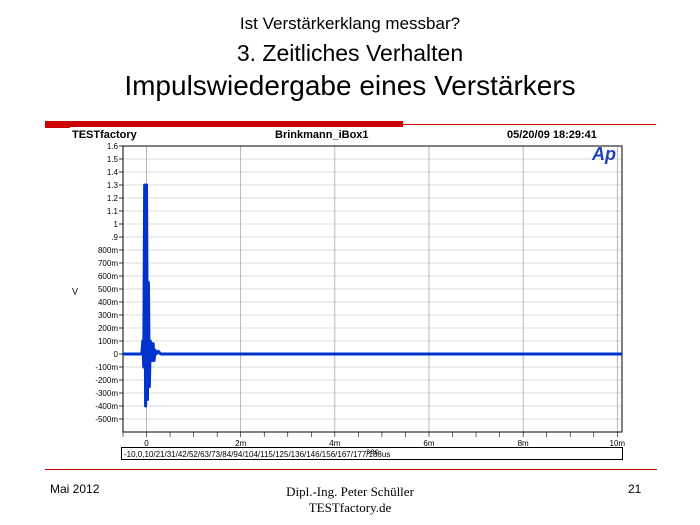 This screenshot has width=700, height=525. Describe the element at coordinates (108, 289) in the screenshot. I see `y-tick-label: 500m` at that location.